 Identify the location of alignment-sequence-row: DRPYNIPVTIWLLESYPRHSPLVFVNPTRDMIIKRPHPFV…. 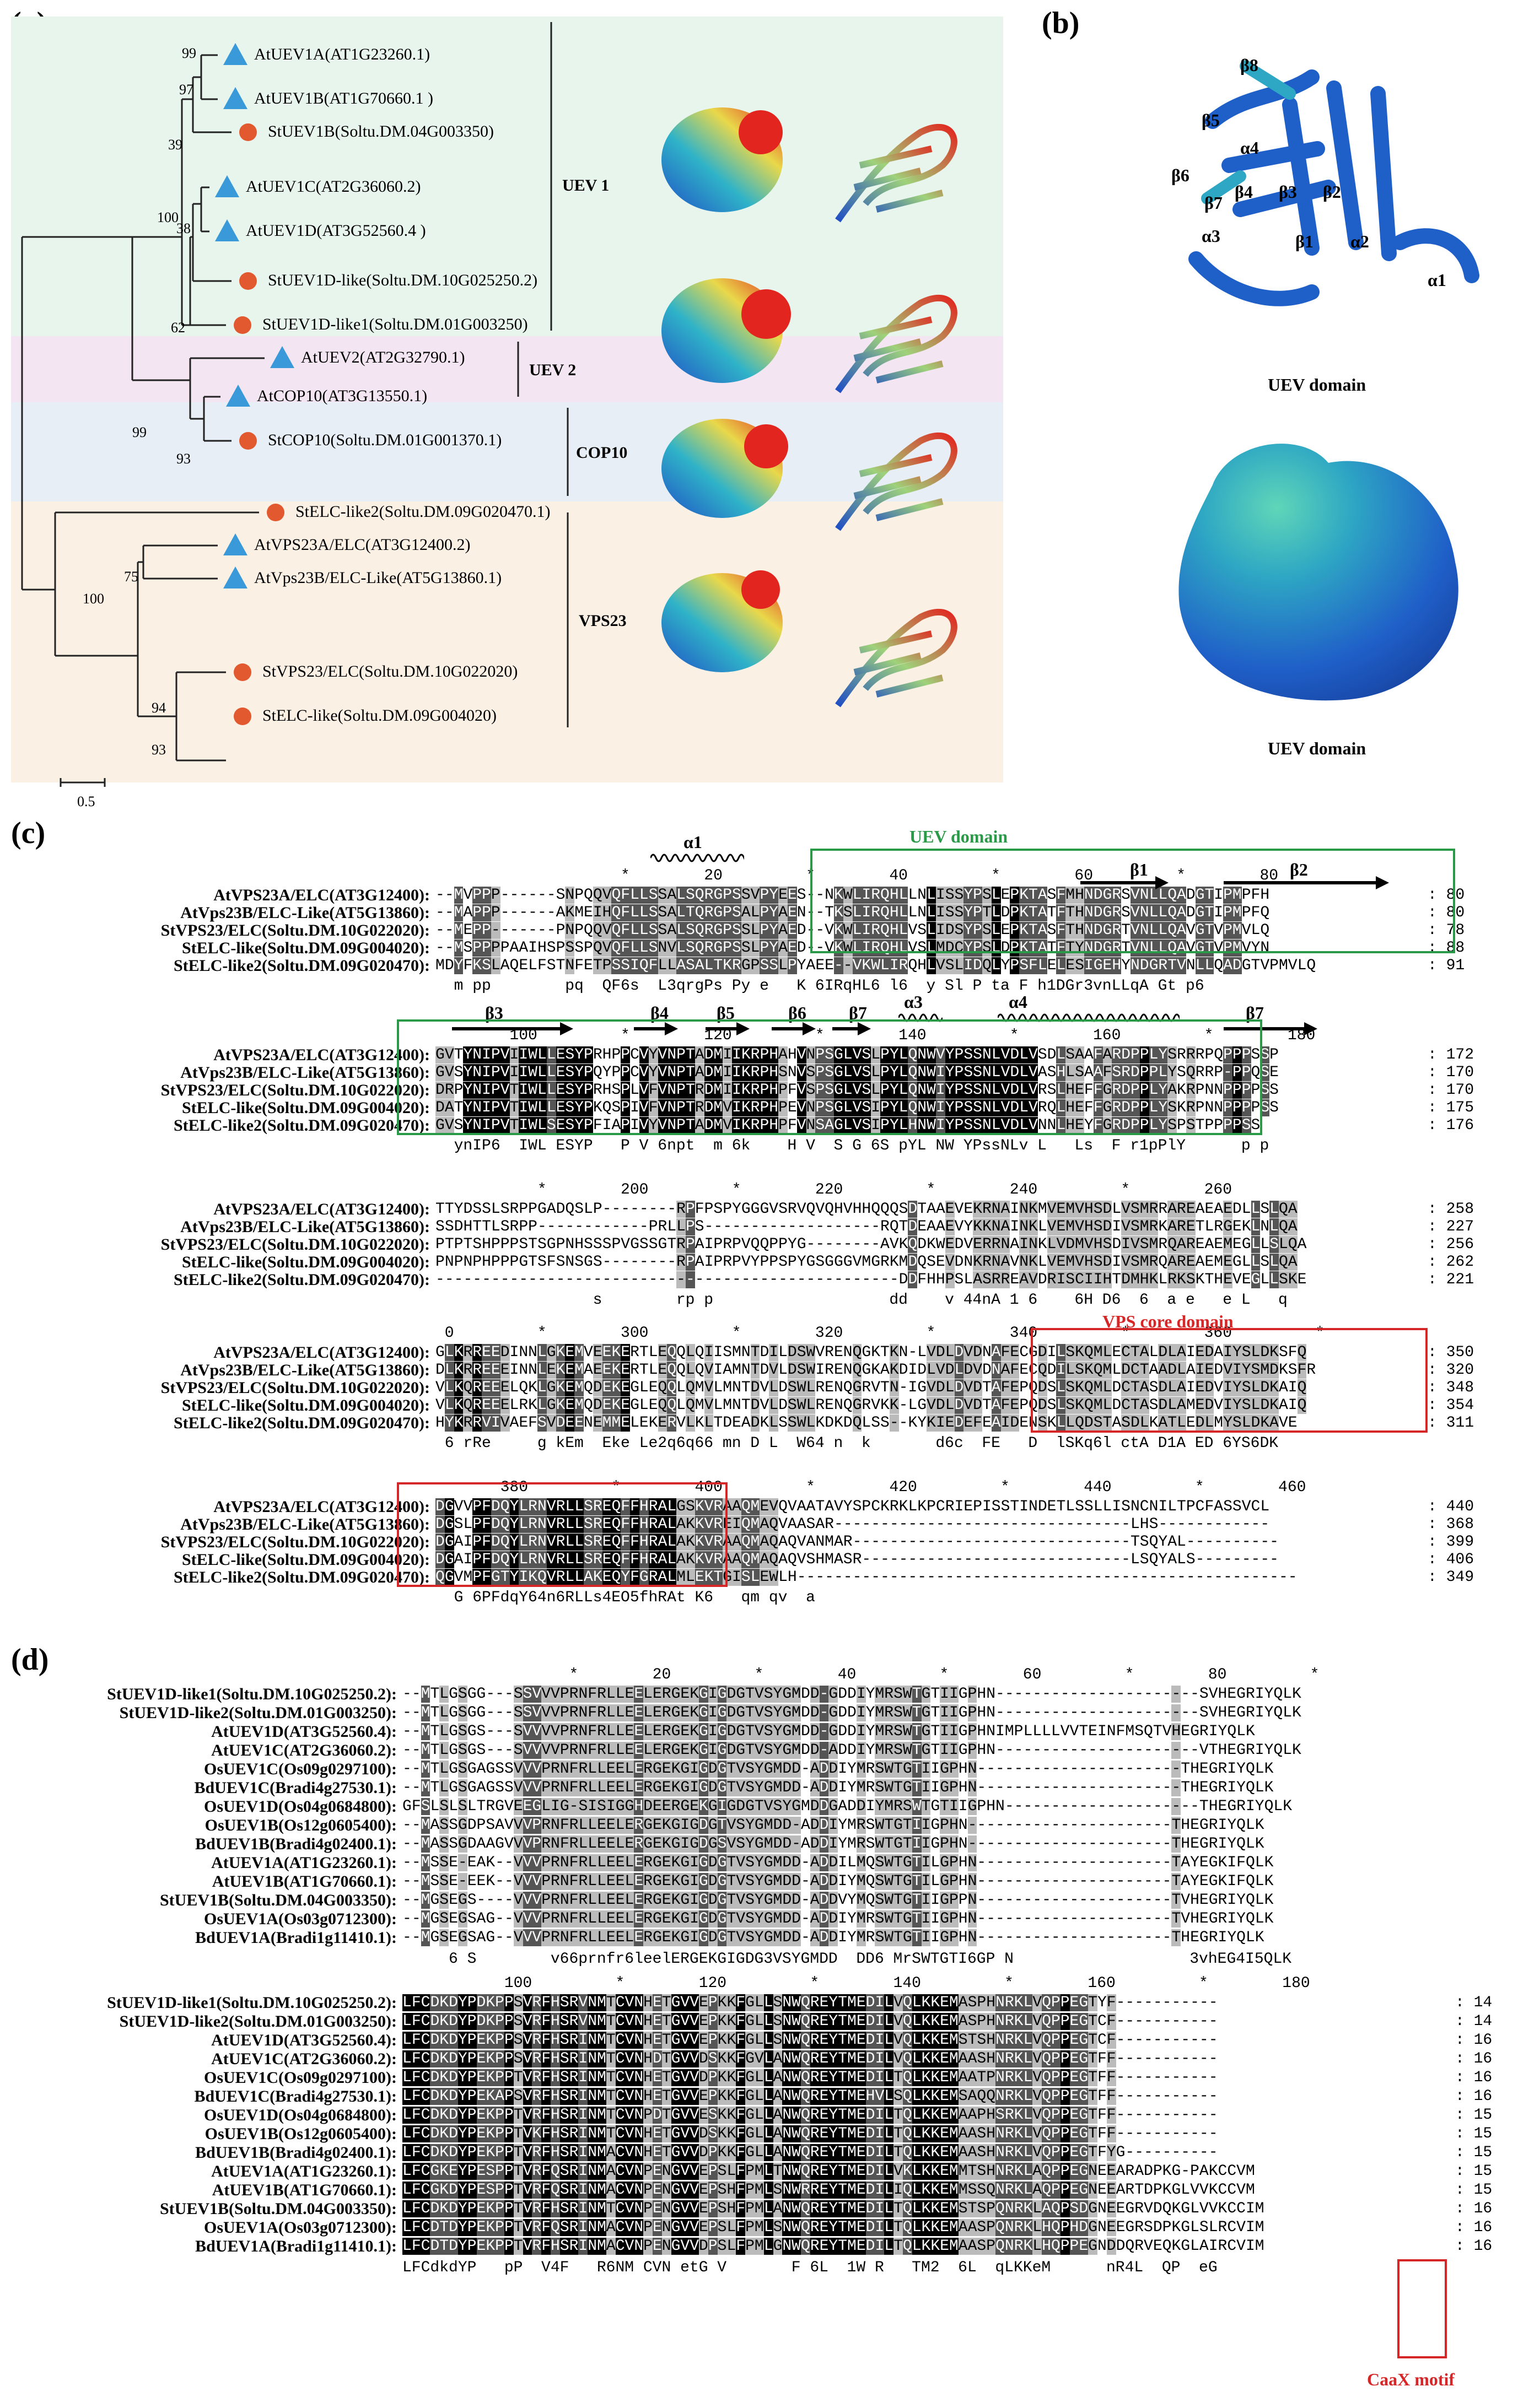
(857, 1090).